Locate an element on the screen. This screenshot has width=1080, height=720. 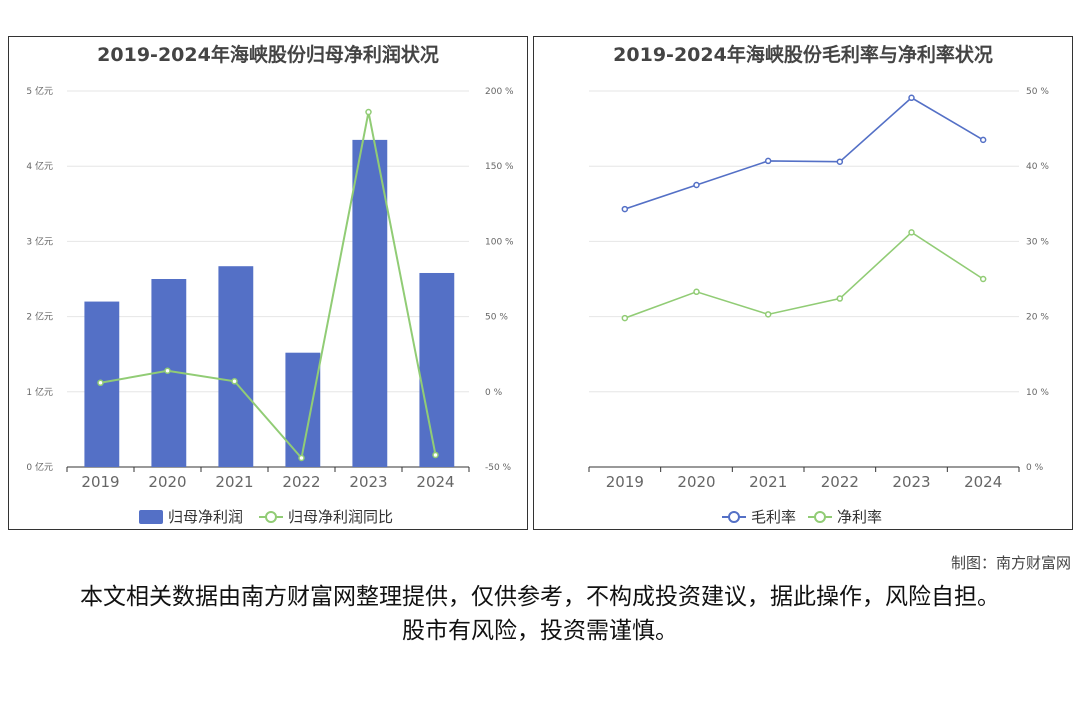
series-line-net-margin is located at coordinates (804, 275).